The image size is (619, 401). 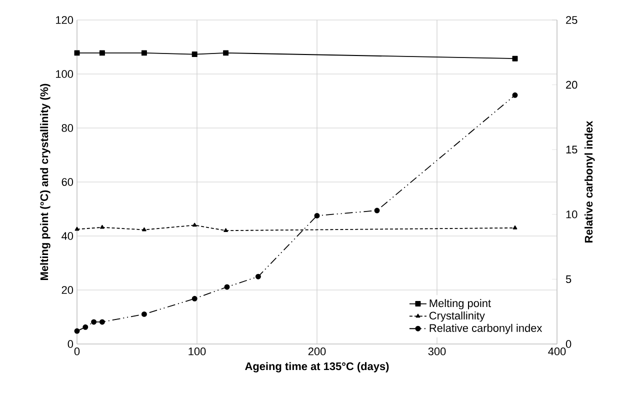 What do you see at coordinates (572, 84) in the screenshot?
I see `y2-tick-label: 20` at bounding box center [572, 84].